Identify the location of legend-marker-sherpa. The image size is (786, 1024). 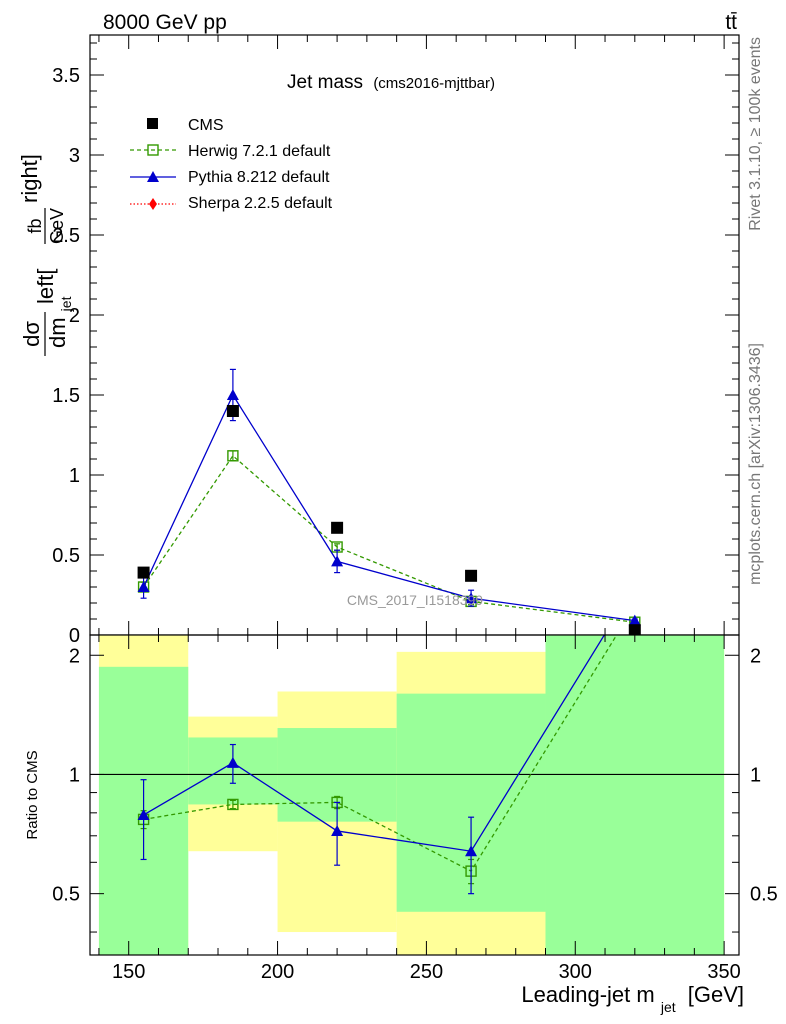
(153, 204).